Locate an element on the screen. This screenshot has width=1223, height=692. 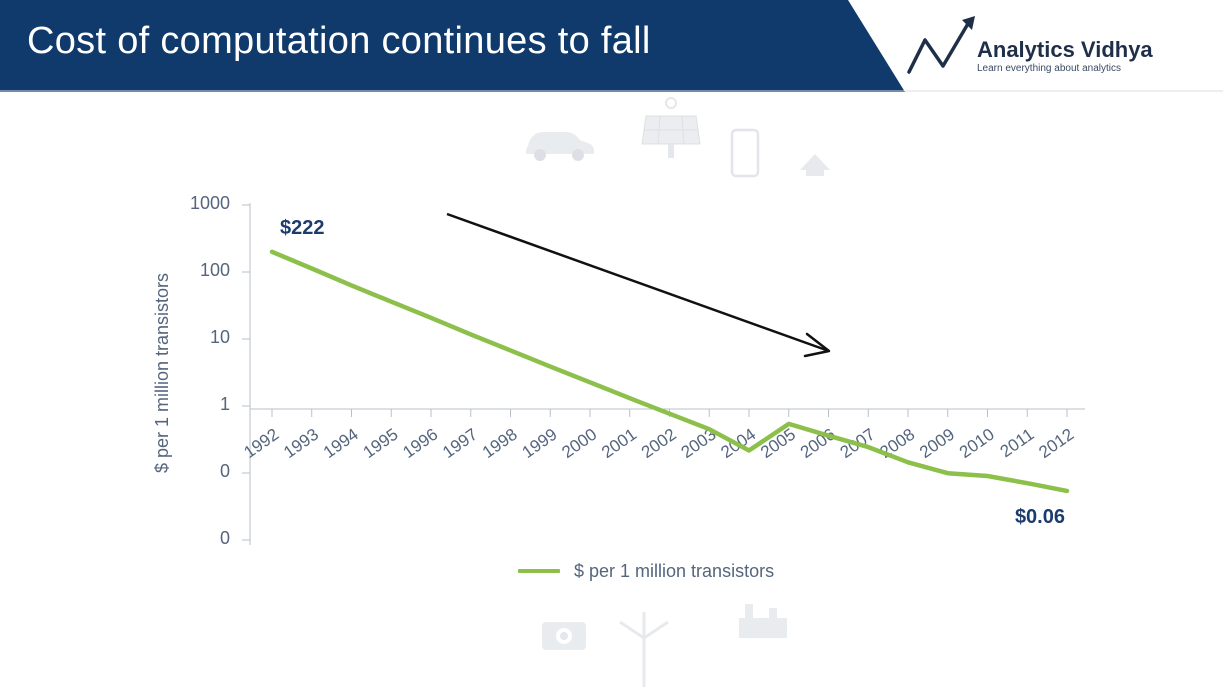
logo-tagline: Learn everything about analytics is located at coordinates (1049, 68).